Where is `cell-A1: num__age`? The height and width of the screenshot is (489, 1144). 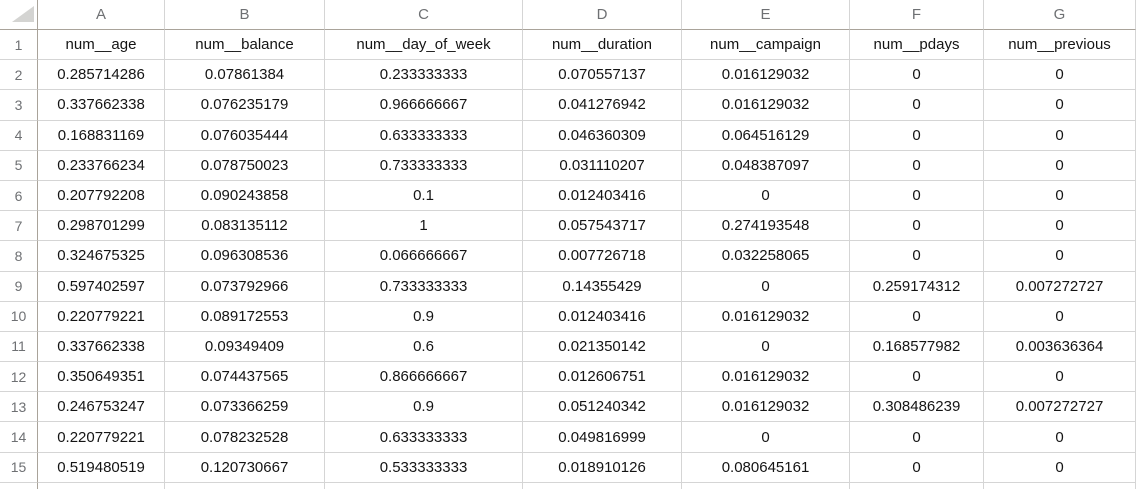 cell-A1: num__age is located at coordinates (101, 45).